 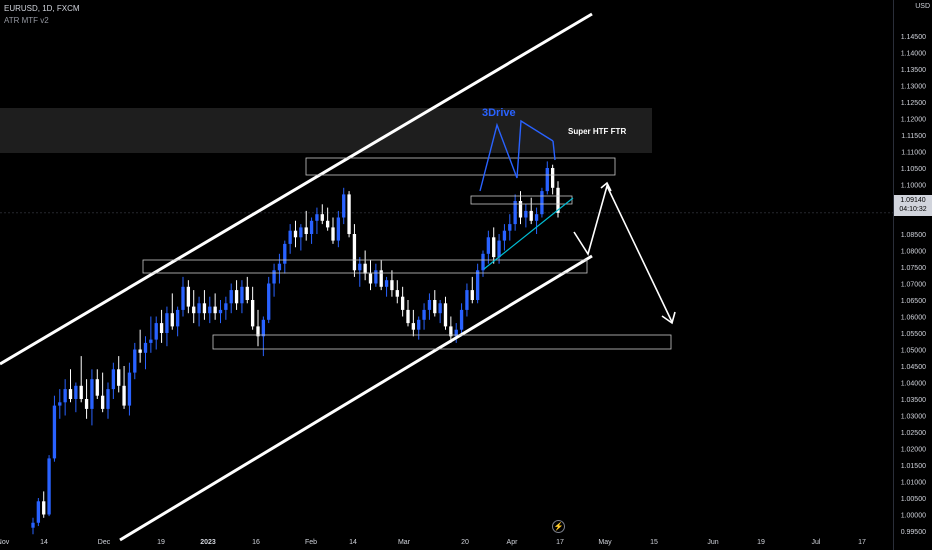 What do you see at coordinates (913, 200) in the screenshot?
I see `last-price: 1.09140` at bounding box center [913, 200].